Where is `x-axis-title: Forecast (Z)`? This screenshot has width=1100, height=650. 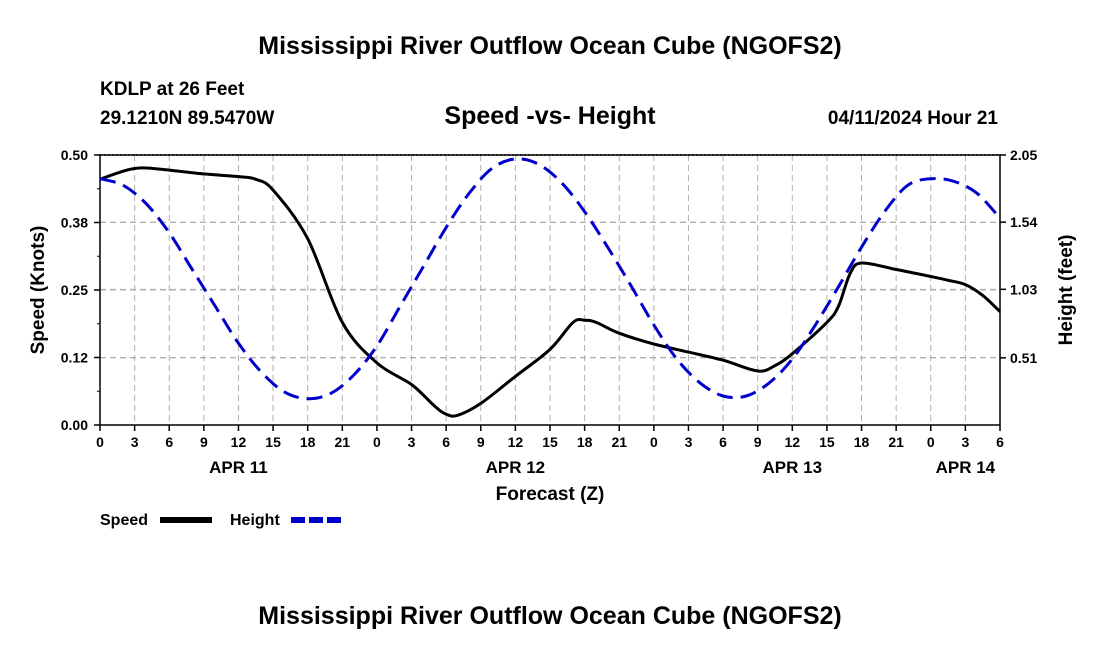
x-axis-title: Forecast (Z) is located at coordinates (550, 494).